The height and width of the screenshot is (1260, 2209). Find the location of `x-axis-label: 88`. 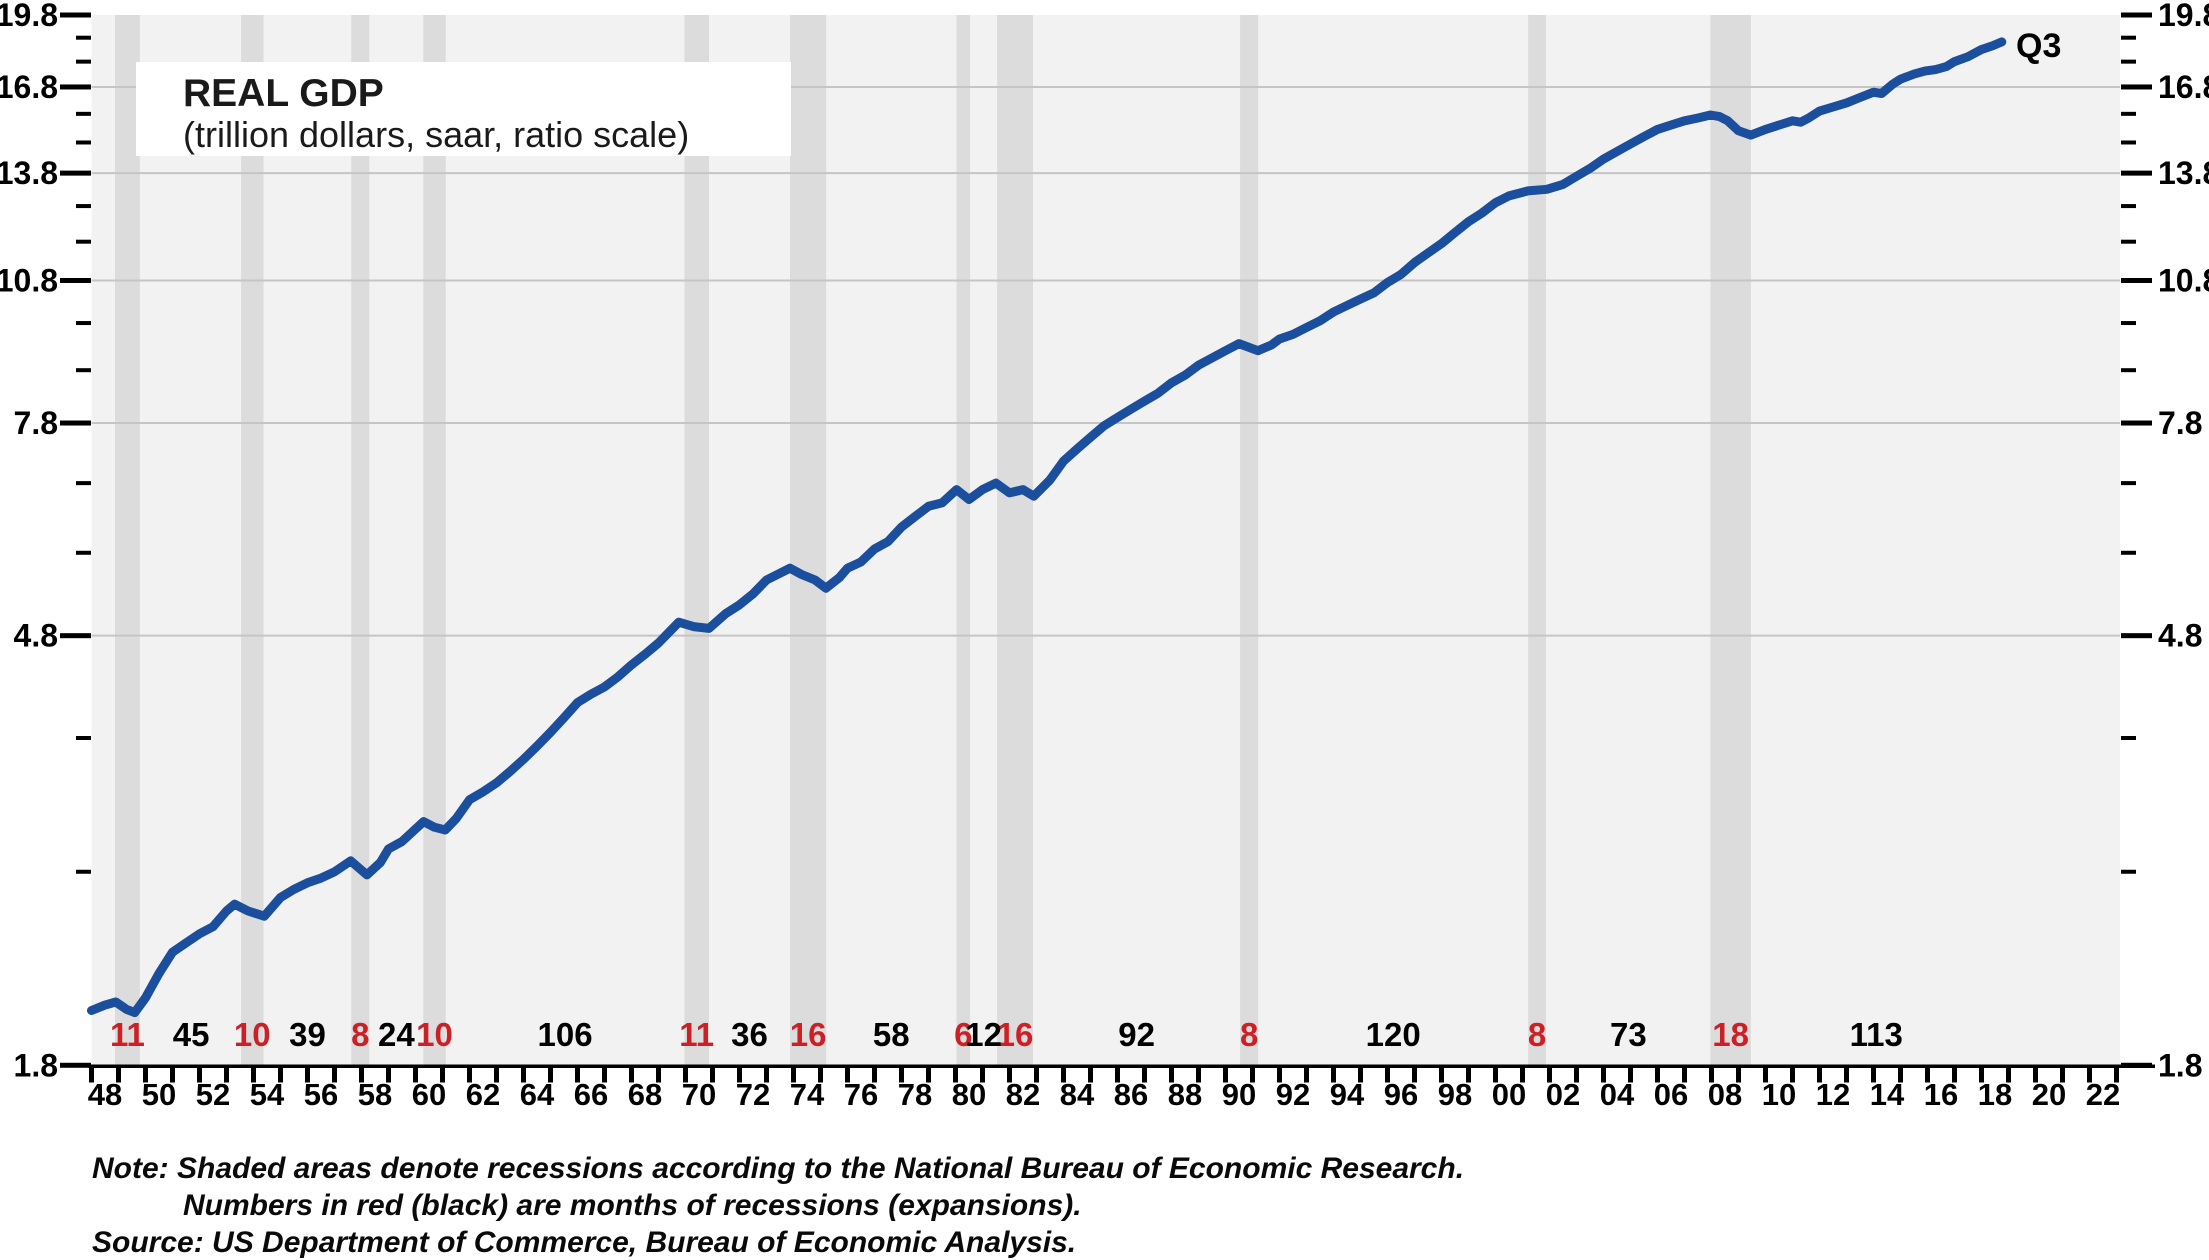

x-axis-label: 88 is located at coordinates (1185, 1094).